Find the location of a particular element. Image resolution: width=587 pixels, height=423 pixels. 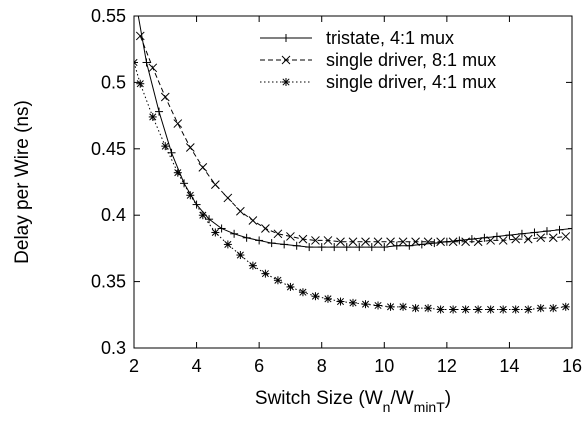

x-tick-label: 8 is located at coordinates (322, 366).